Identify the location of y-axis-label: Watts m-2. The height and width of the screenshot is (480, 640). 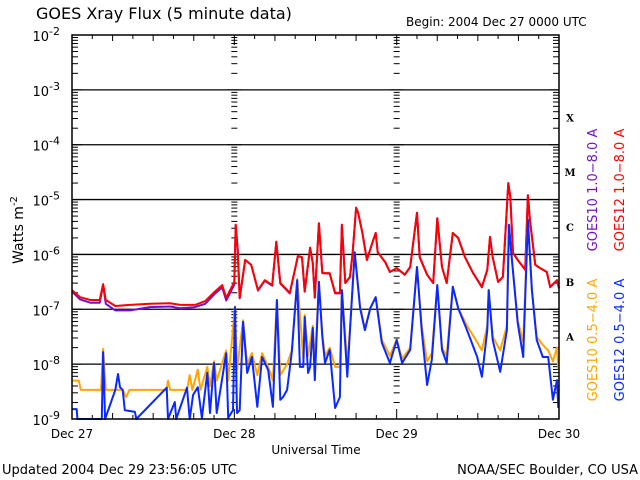
(18, 230).